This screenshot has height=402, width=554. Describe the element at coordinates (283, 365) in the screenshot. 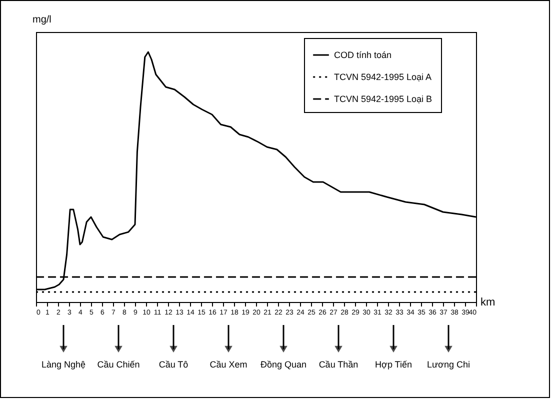

I see `text: Đồng Quan` at that location.